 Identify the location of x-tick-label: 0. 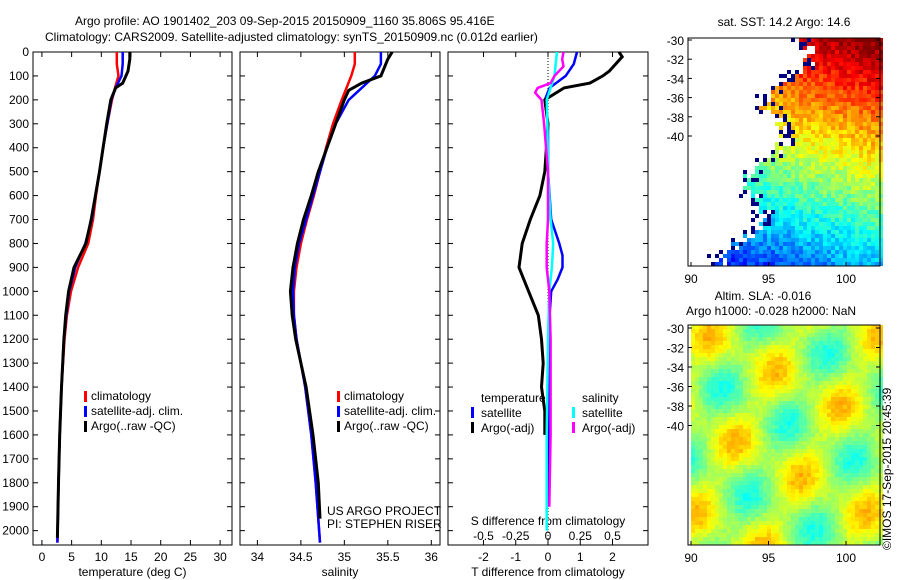
(42, 557).